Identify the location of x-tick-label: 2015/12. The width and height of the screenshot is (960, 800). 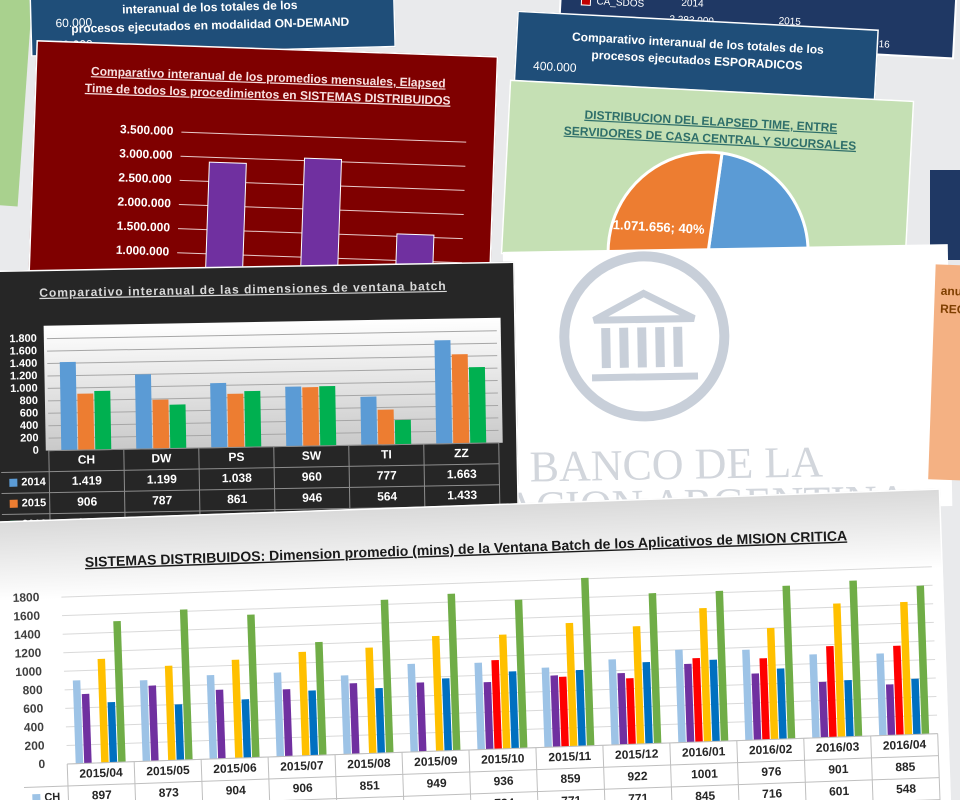
(637, 755).